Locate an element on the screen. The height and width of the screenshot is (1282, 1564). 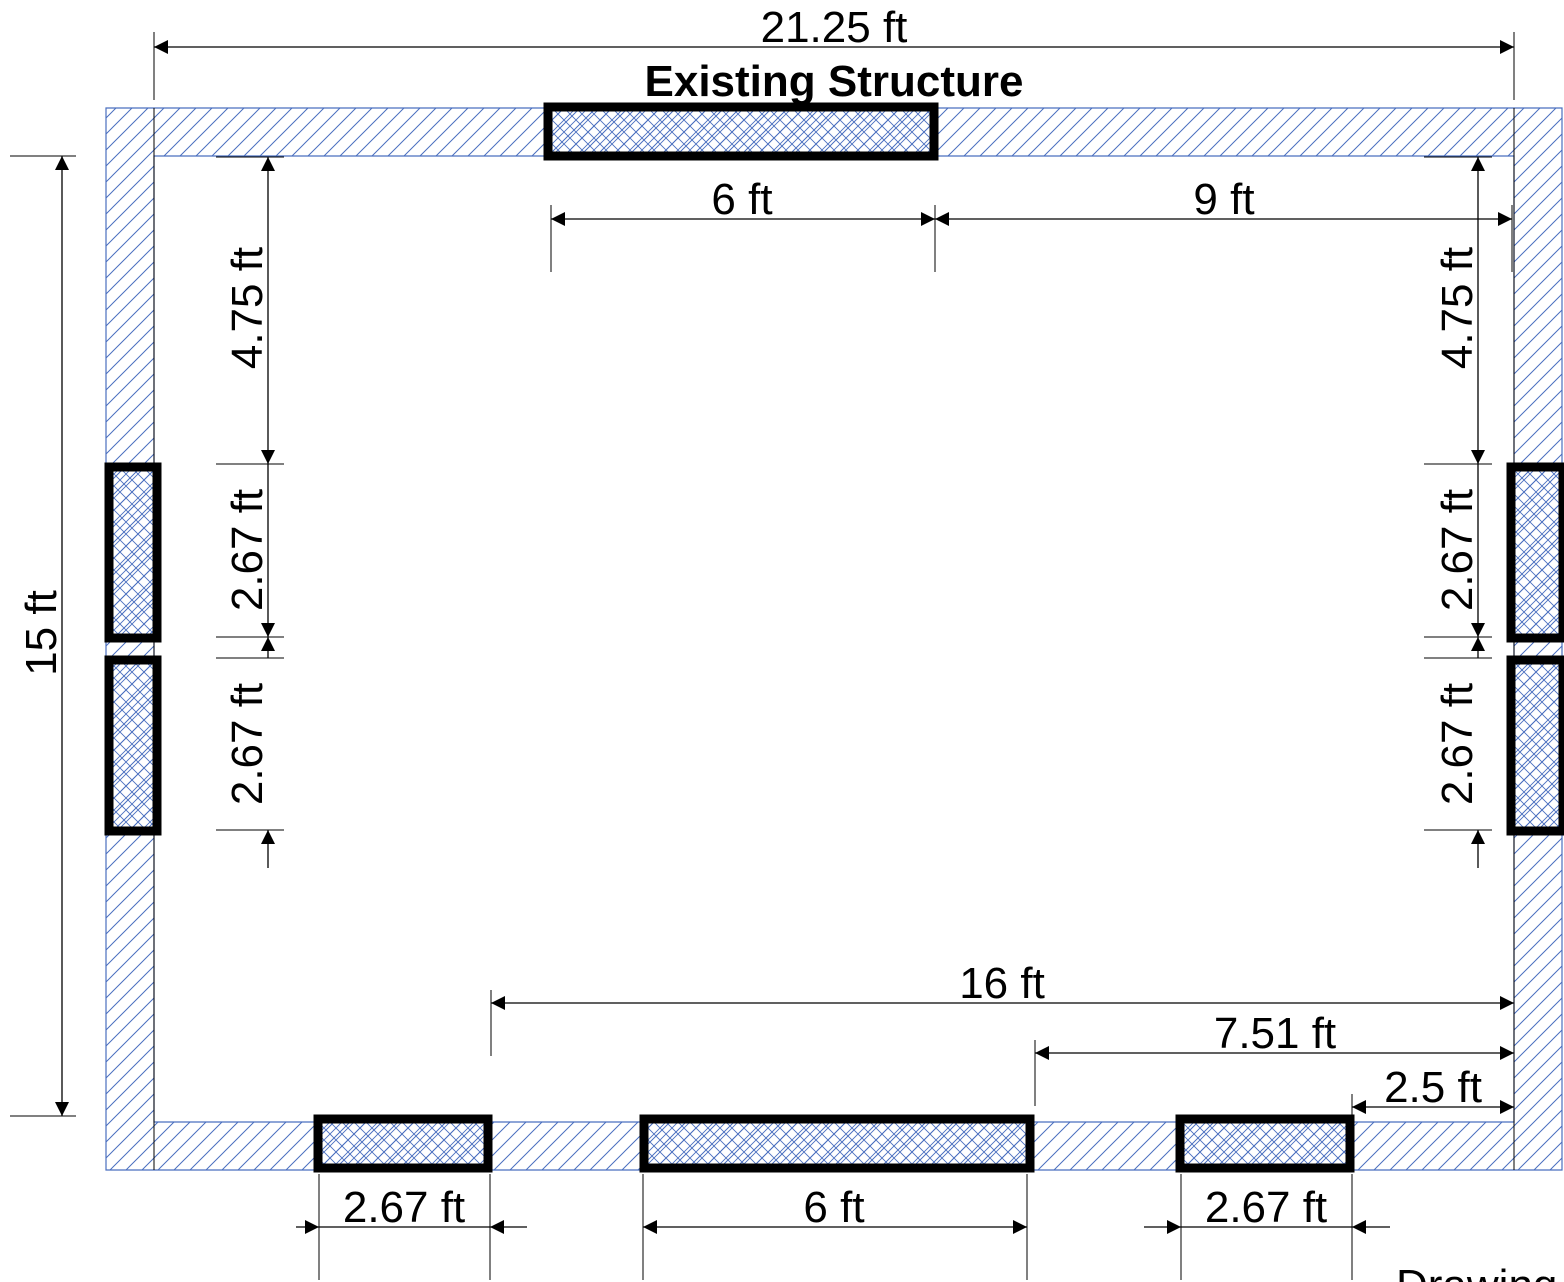
overall-width-label: 21.25 ft is located at coordinates (834, 27).